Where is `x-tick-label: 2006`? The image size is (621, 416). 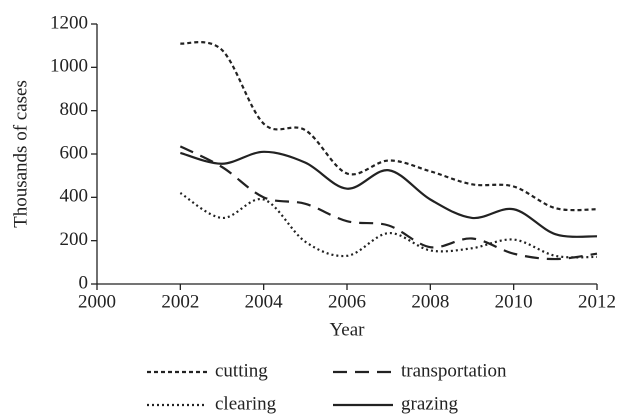 x-tick-label: 2006 is located at coordinates (347, 301).